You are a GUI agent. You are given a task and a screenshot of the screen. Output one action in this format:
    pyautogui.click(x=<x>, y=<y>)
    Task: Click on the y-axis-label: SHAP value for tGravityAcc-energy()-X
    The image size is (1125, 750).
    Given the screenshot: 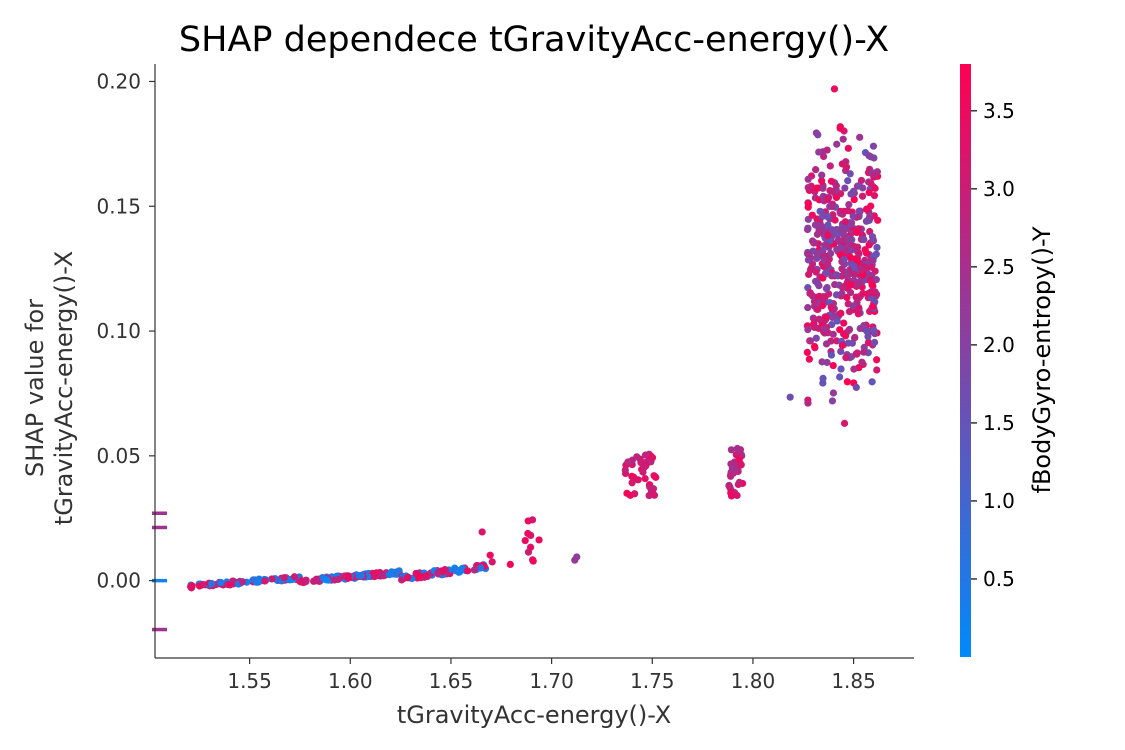 What is the action you would take?
    pyautogui.click(x=49, y=388)
    